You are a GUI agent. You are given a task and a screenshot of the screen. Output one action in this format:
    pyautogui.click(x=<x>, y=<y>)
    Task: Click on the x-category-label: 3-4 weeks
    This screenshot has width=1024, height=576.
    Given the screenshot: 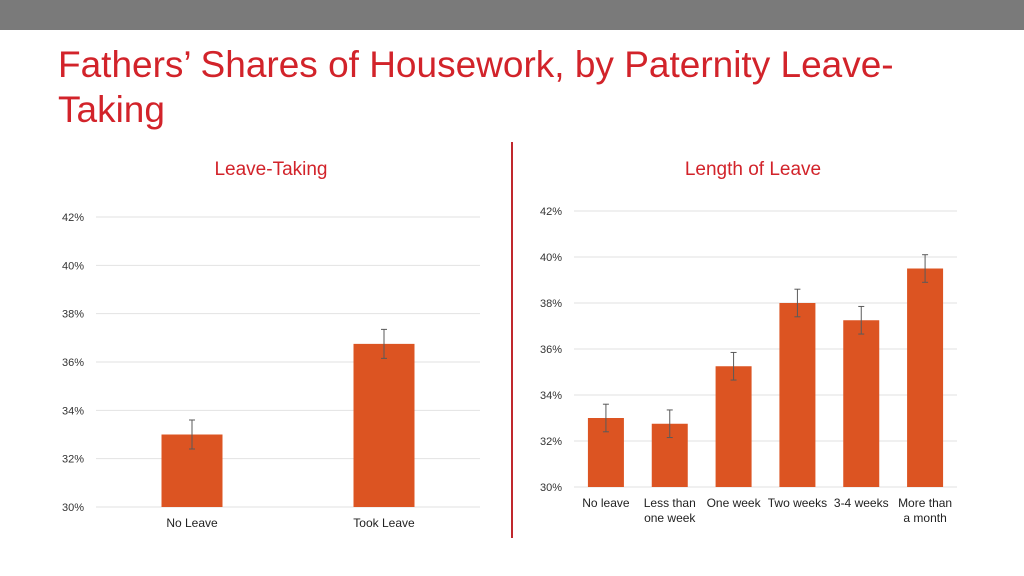 What is the action you would take?
    pyautogui.click(x=861, y=503)
    